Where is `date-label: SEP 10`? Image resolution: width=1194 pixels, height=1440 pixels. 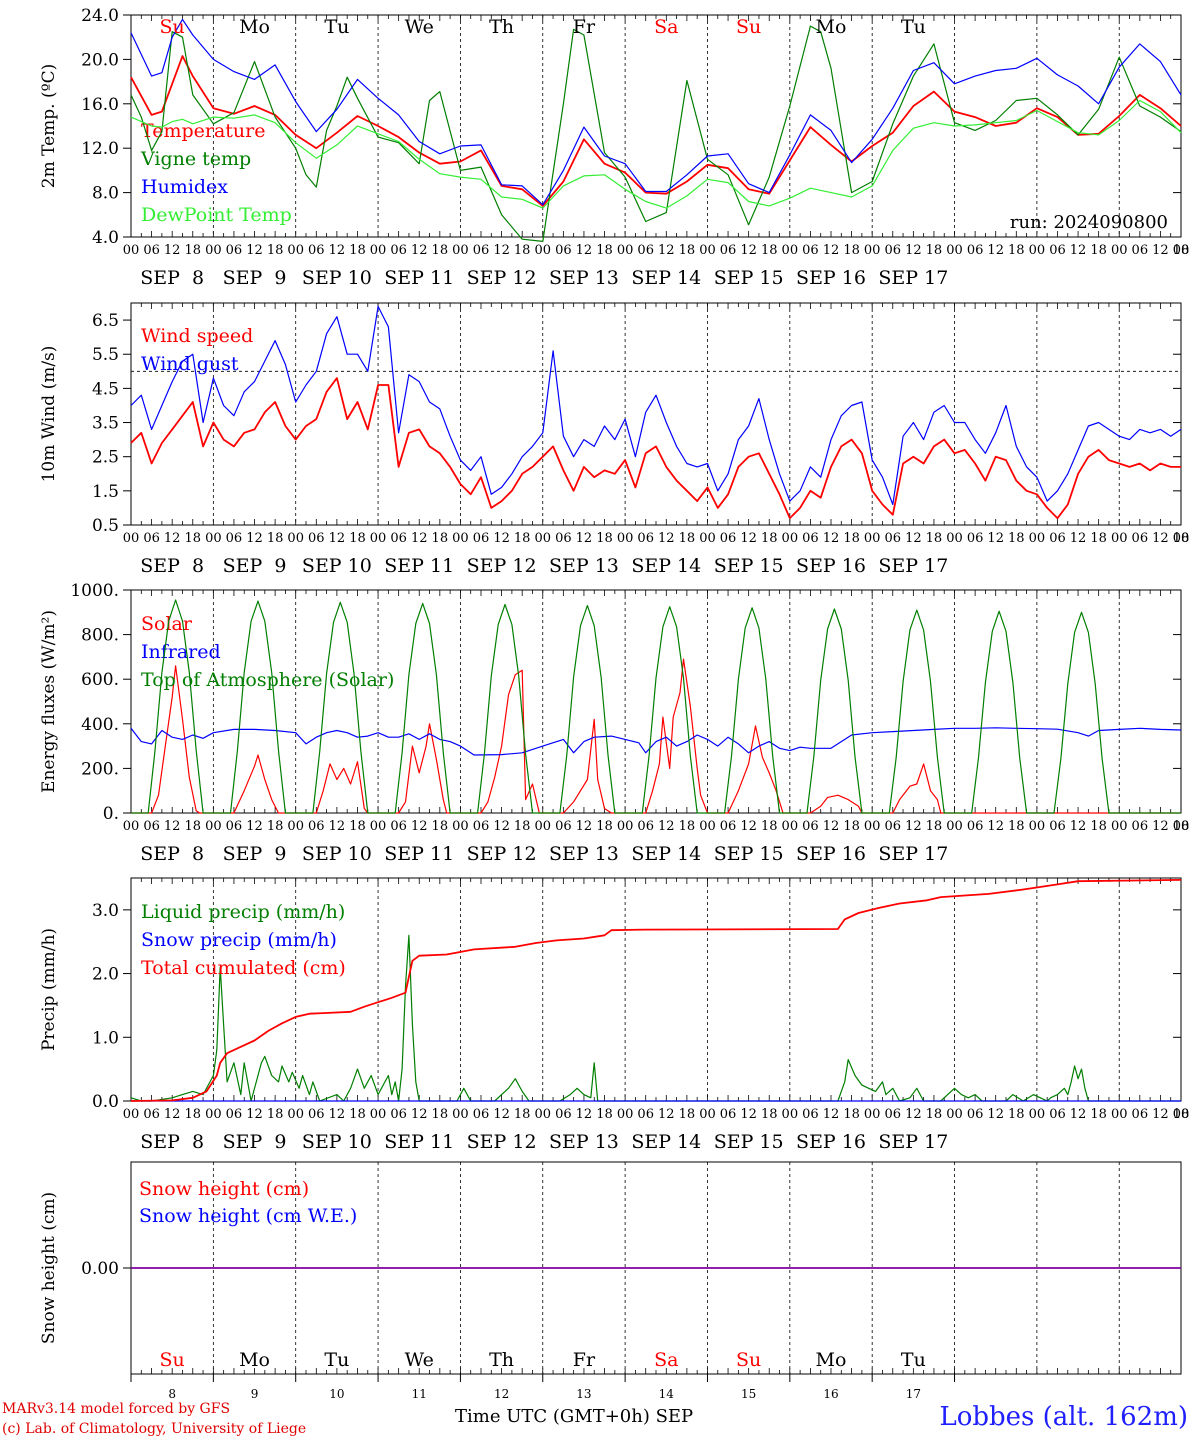 date-label: SEP 10 is located at coordinates (337, 1142).